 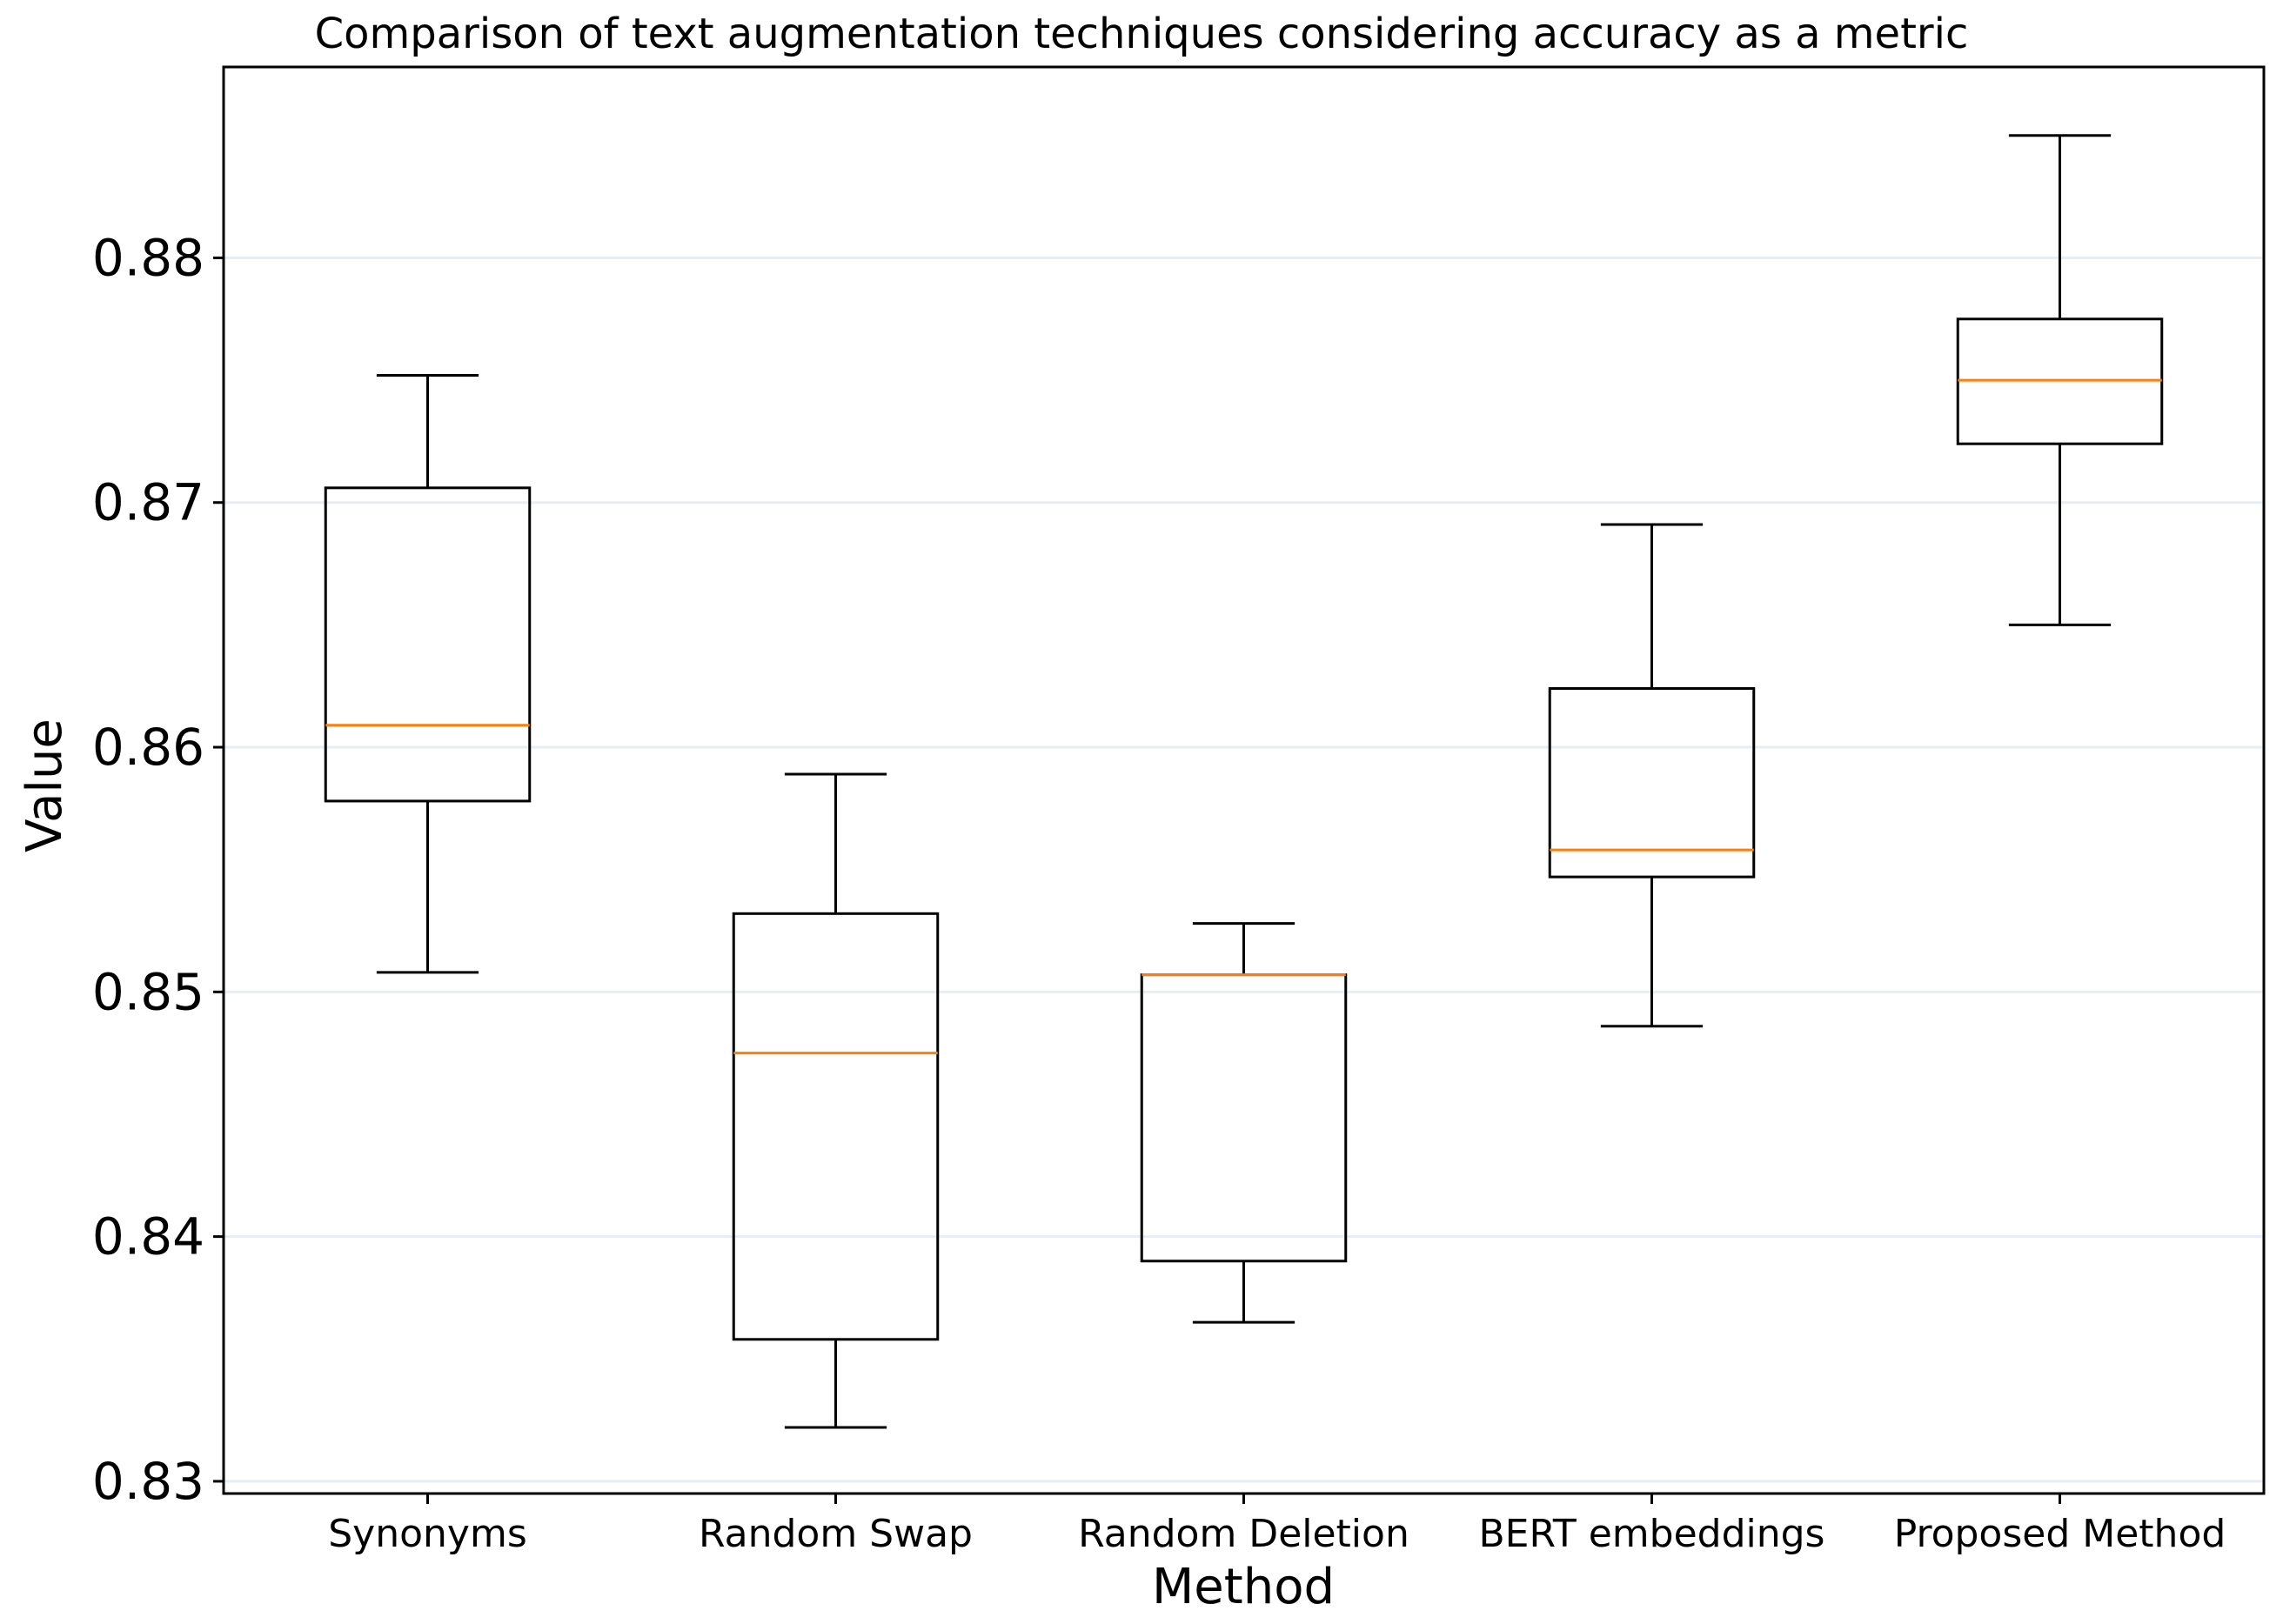 I want to click on x-tick-label: Random Deletion, so click(x=1243, y=1534).